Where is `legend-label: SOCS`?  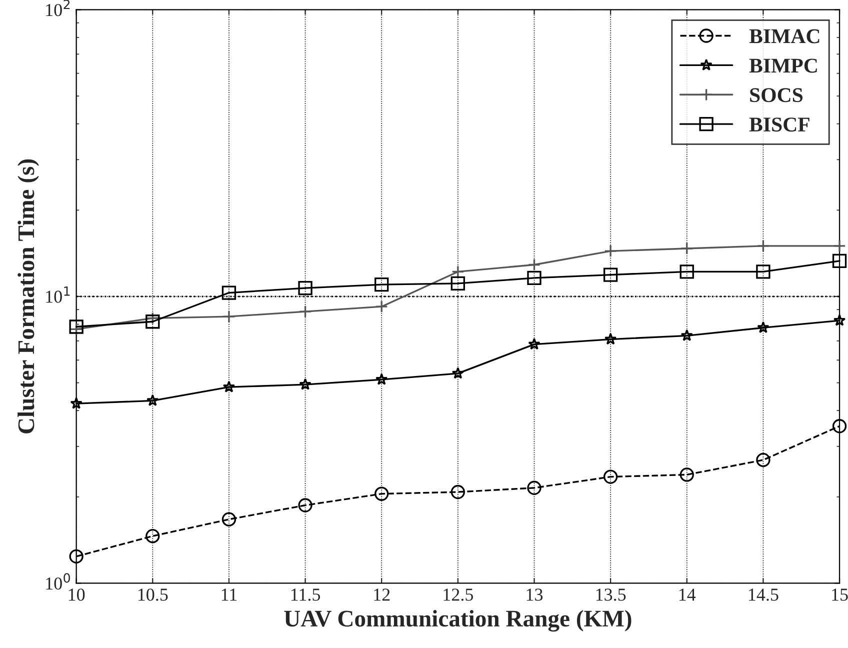 legend-label: SOCS is located at coordinates (776, 95).